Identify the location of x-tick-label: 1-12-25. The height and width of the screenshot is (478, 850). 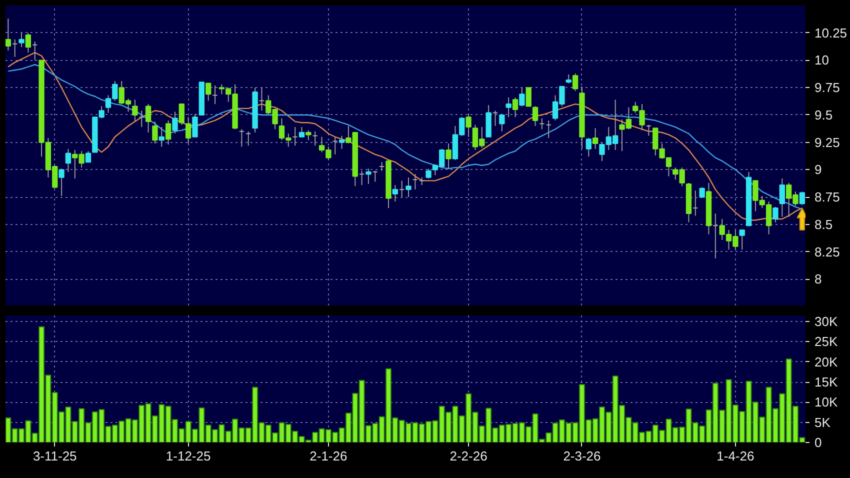
(188, 456).